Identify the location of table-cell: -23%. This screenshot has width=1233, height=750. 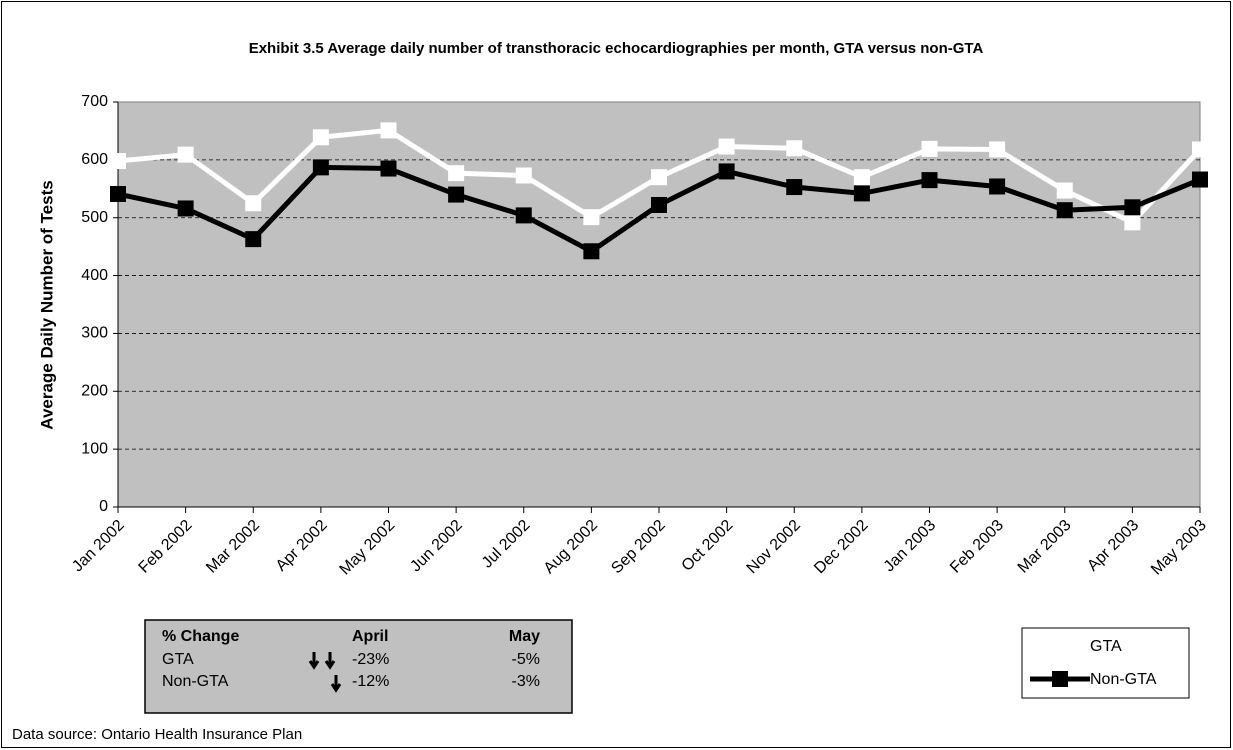
(370, 659).